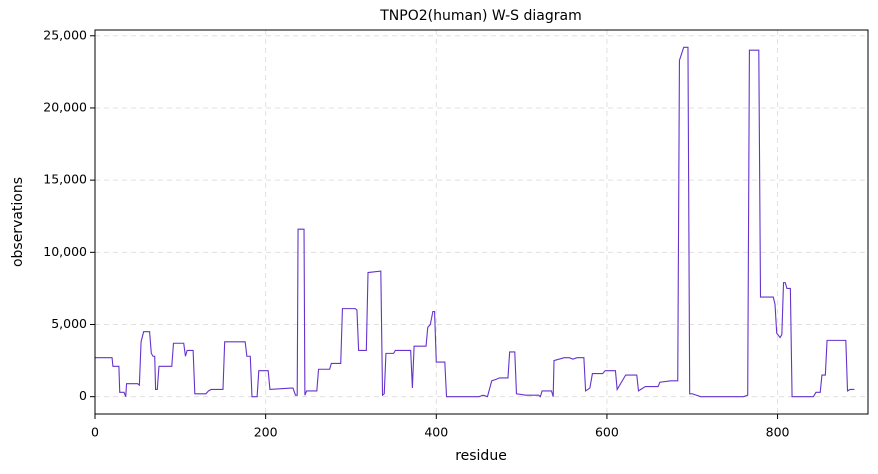  I want to click on x-tick-label: 800, so click(778, 432).